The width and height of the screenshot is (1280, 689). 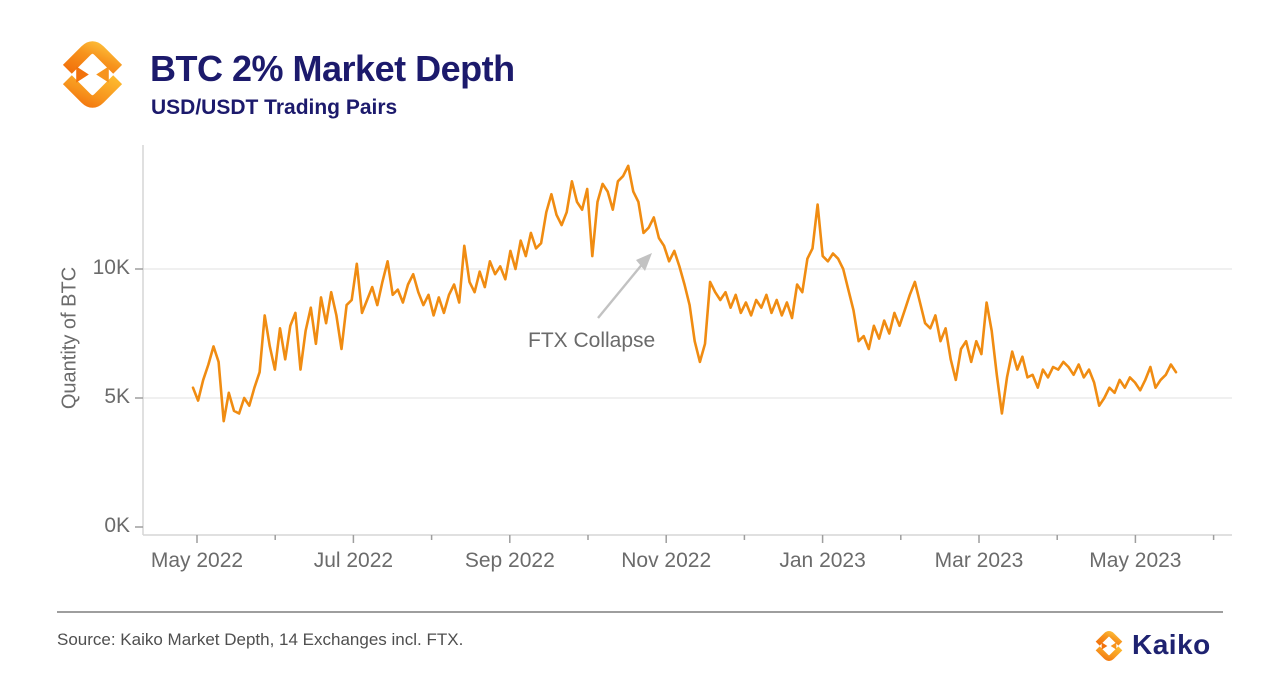 I want to click on x-tick-label: Mar 2023, so click(x=979, y=560).